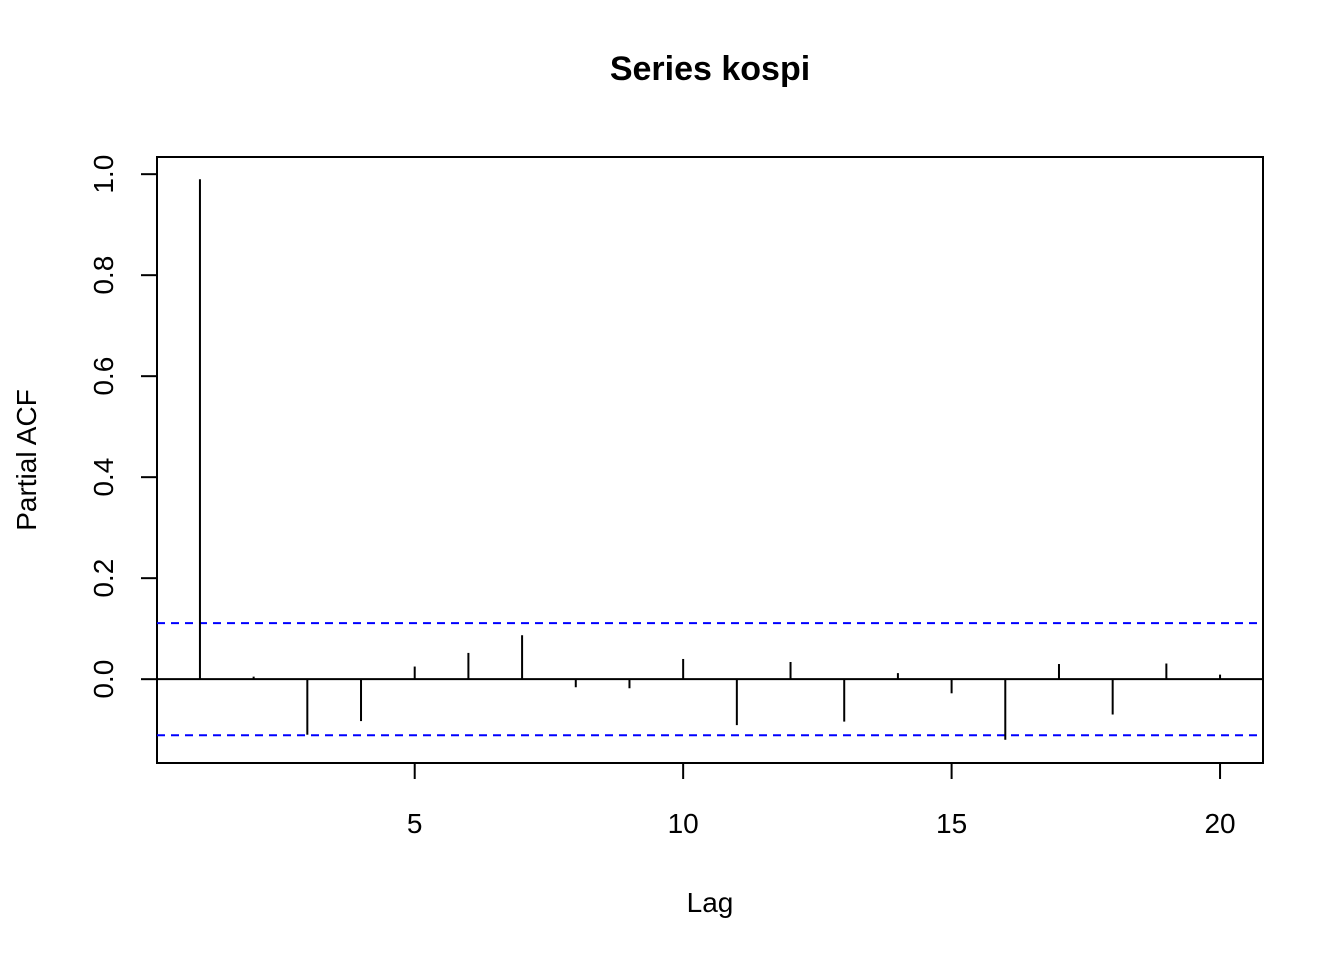 The height and width of the screenshot is (960, 1344). I want to click on y-axis-label: Partial ACF, so click(26, 460).